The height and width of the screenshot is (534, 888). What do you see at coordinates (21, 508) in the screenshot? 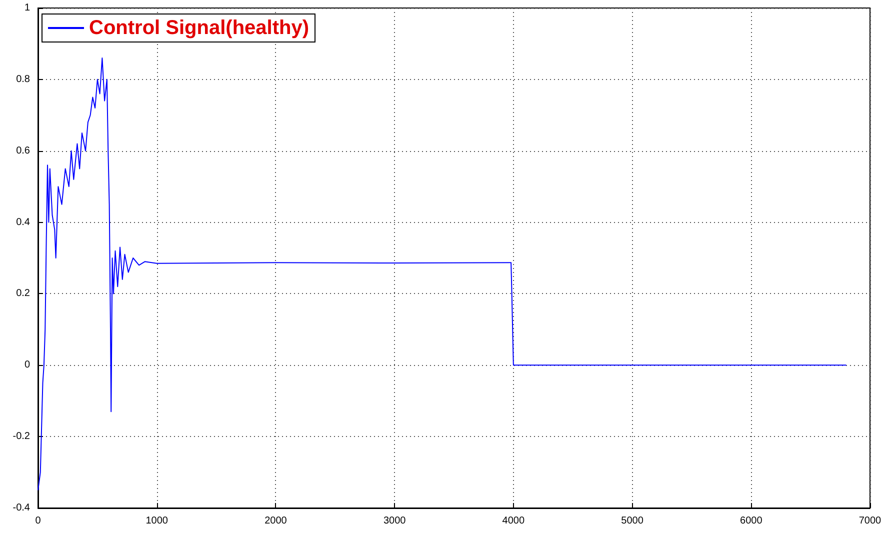
I see `y-tick-label: -0.4` at bounding box center [21, 508].